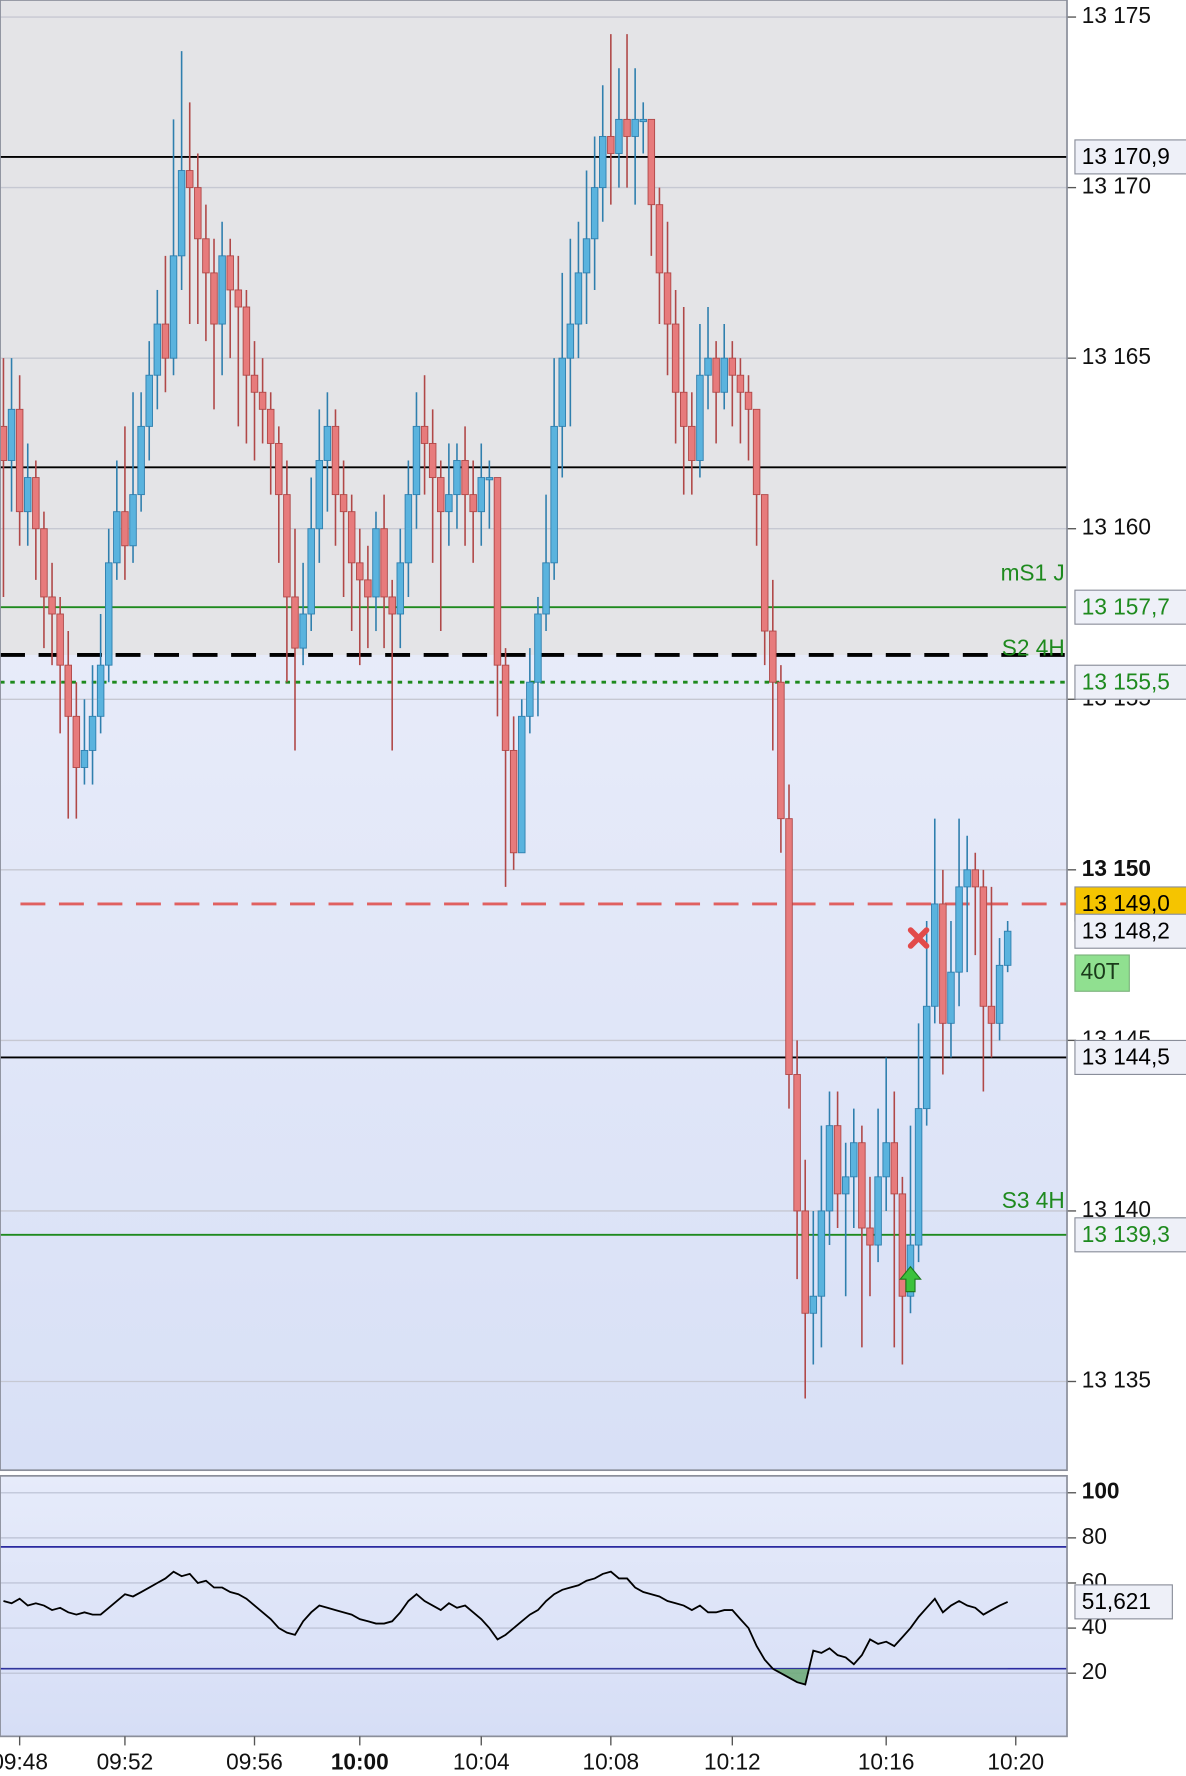  What do you see at coordinates (534, 1606) in the screenshot?
I see `osc-frame` at bounding box center [534, 1606].